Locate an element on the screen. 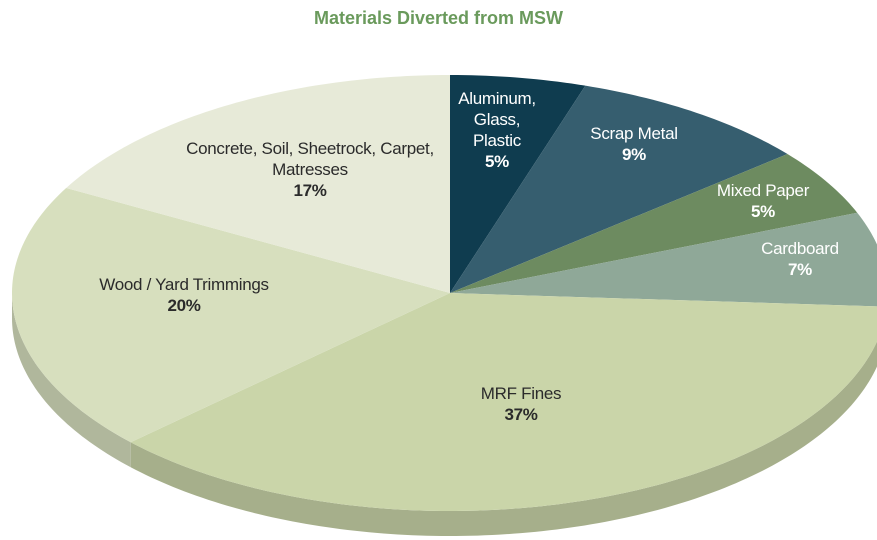 This screenshot has width=877, height=540. value-label: 7% is located at coordinates (800, 269).